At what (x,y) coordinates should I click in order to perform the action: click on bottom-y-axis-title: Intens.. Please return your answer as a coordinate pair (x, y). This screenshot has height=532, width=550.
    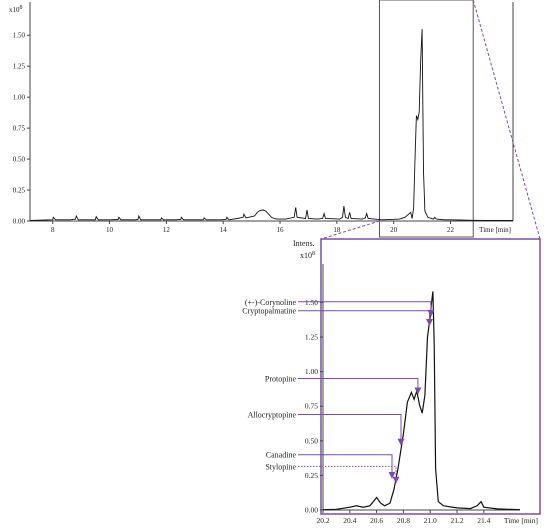
    Looking at the image, I should click on (304, 243).